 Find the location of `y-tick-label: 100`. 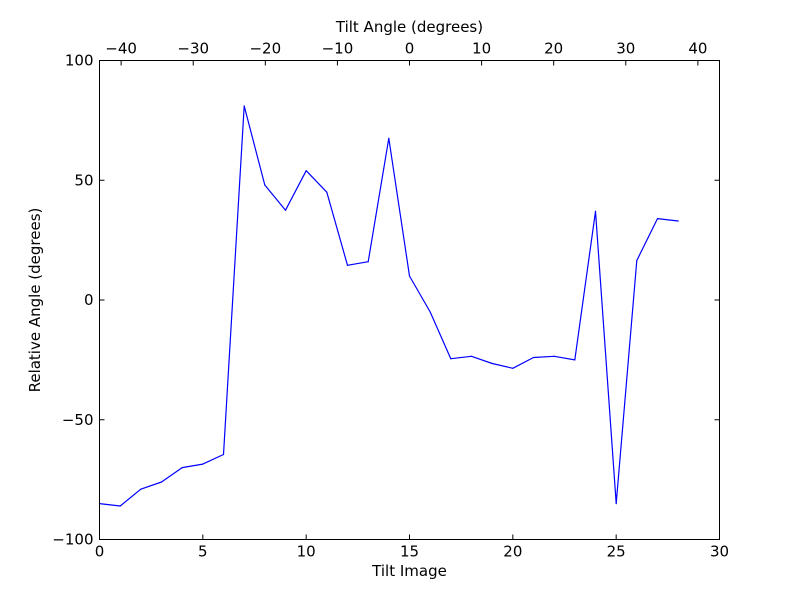

y-tick-label: 100 is located at coordinates (79, 61).